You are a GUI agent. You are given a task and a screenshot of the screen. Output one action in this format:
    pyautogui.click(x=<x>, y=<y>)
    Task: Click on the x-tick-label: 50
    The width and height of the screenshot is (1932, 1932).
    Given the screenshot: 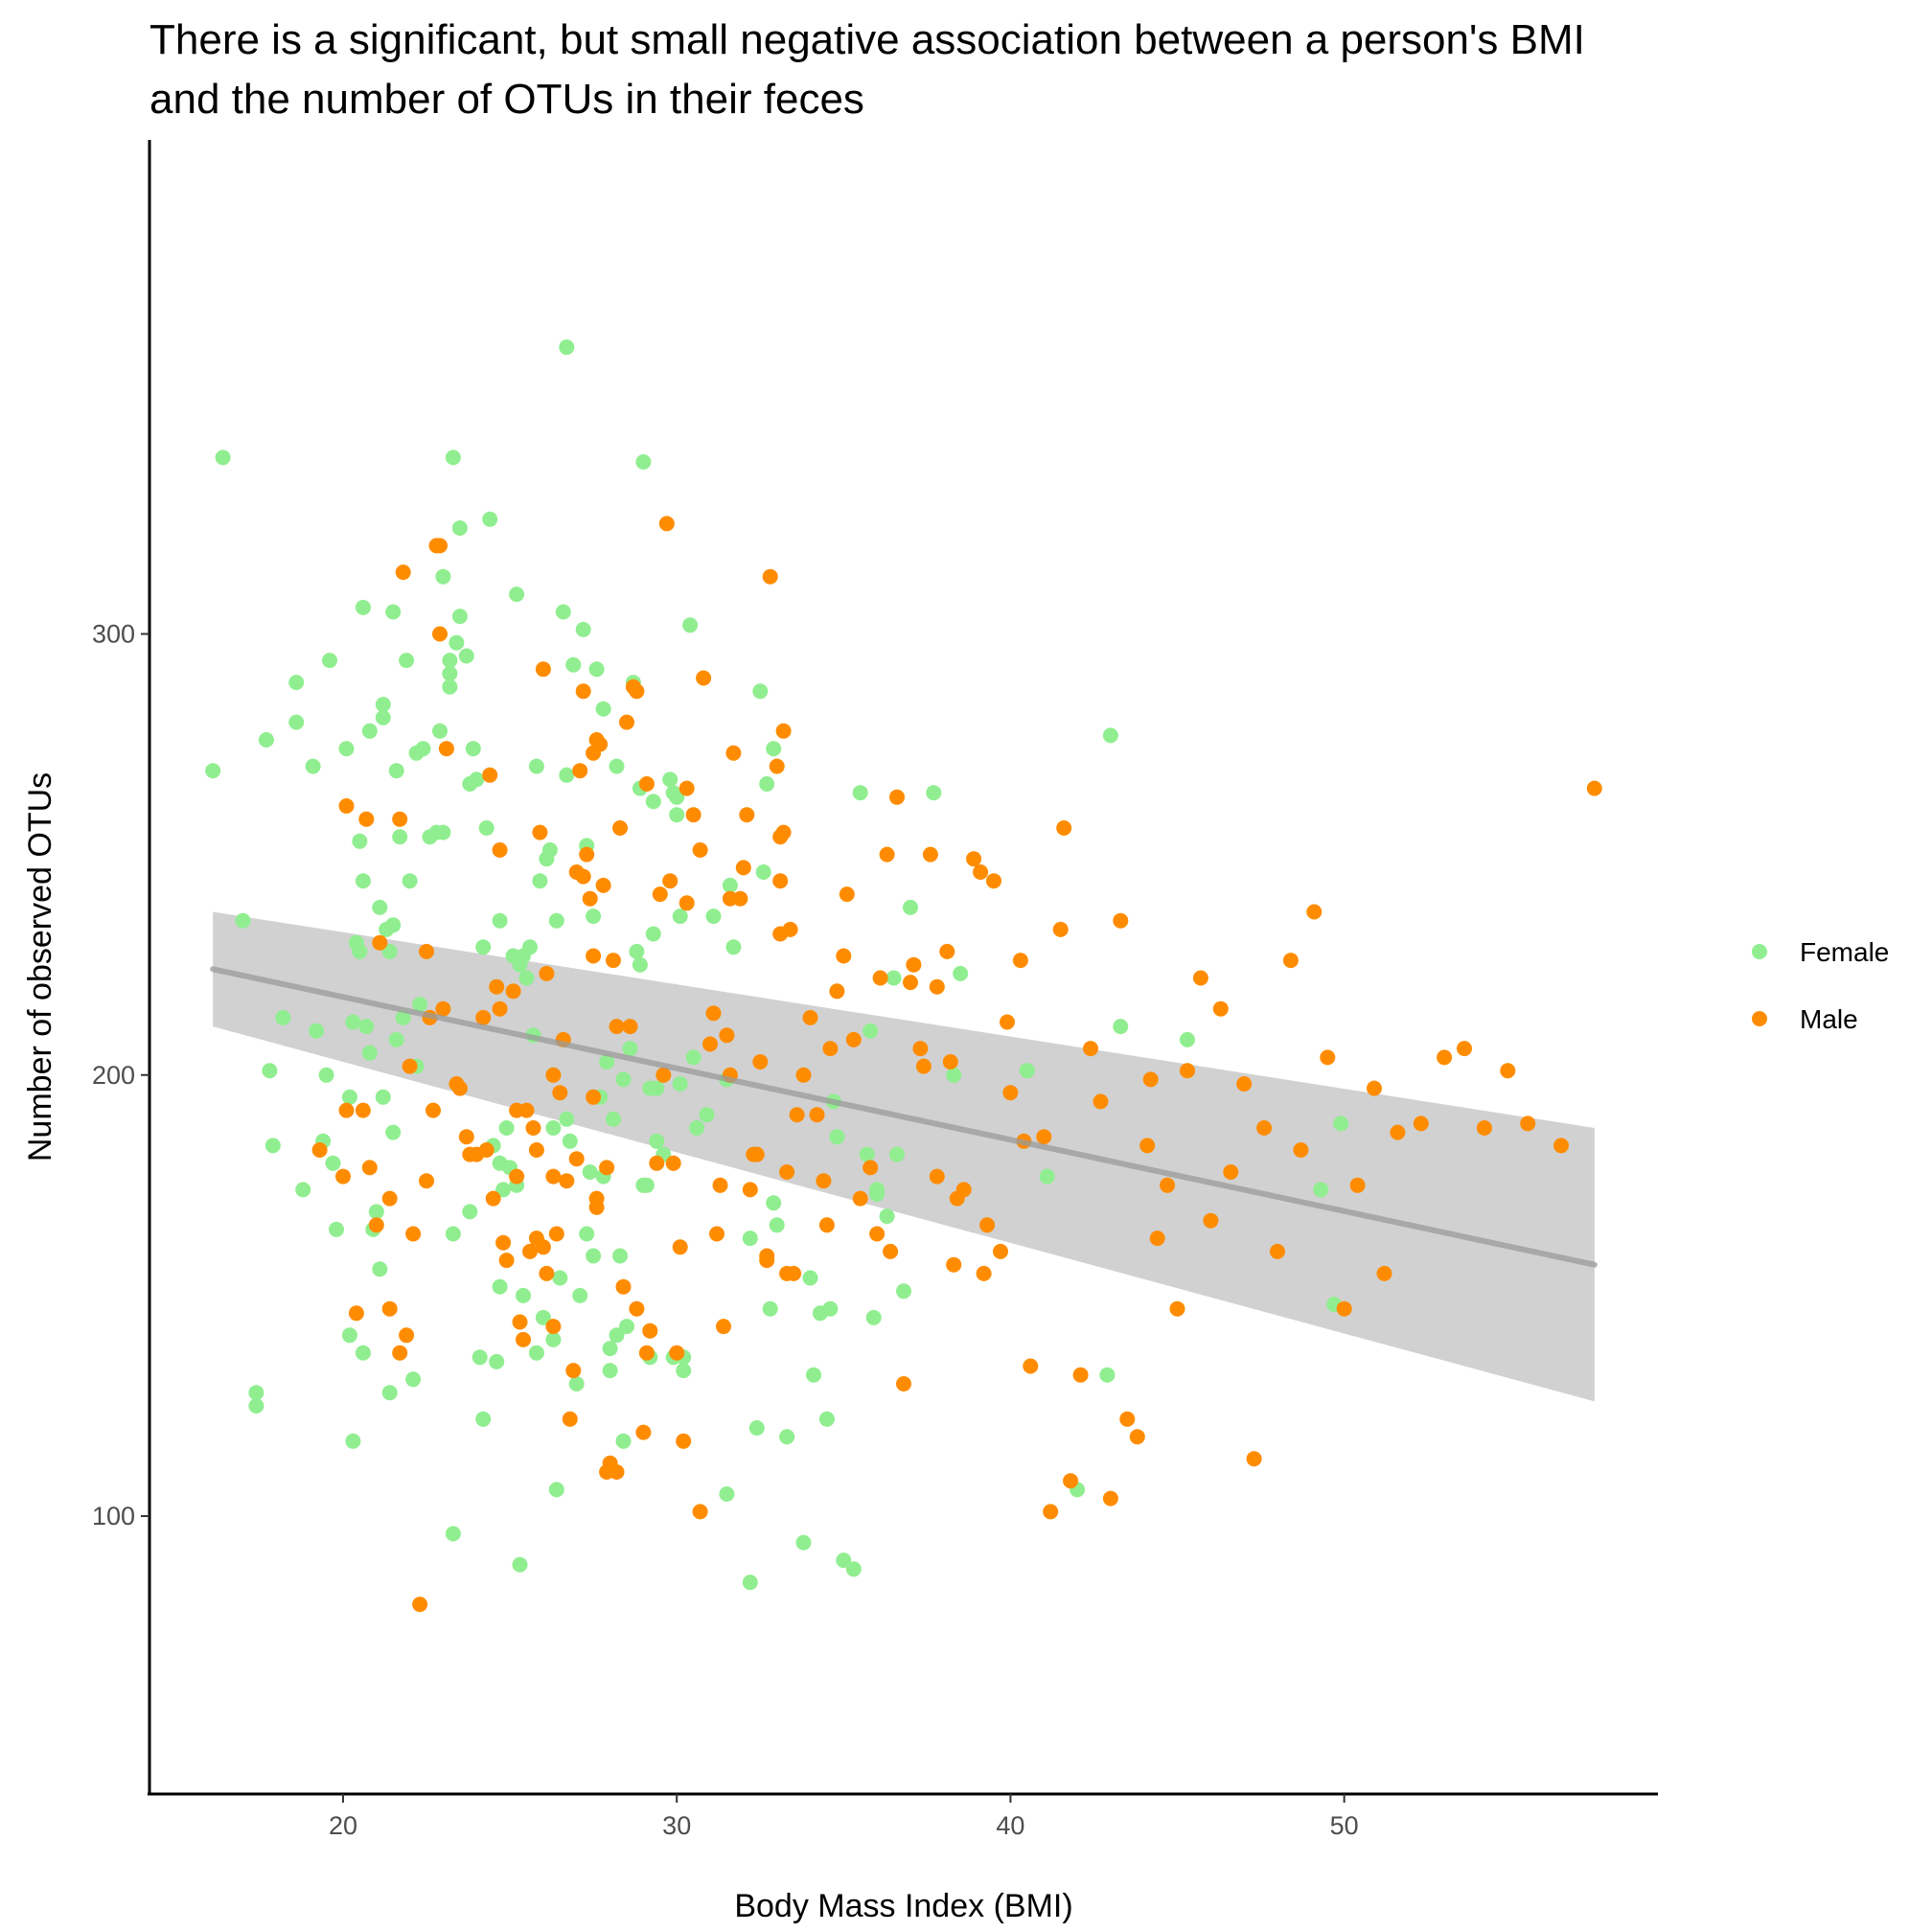 What is the action you would take?
    pyautogui.click(x=1344, y=1825)
    